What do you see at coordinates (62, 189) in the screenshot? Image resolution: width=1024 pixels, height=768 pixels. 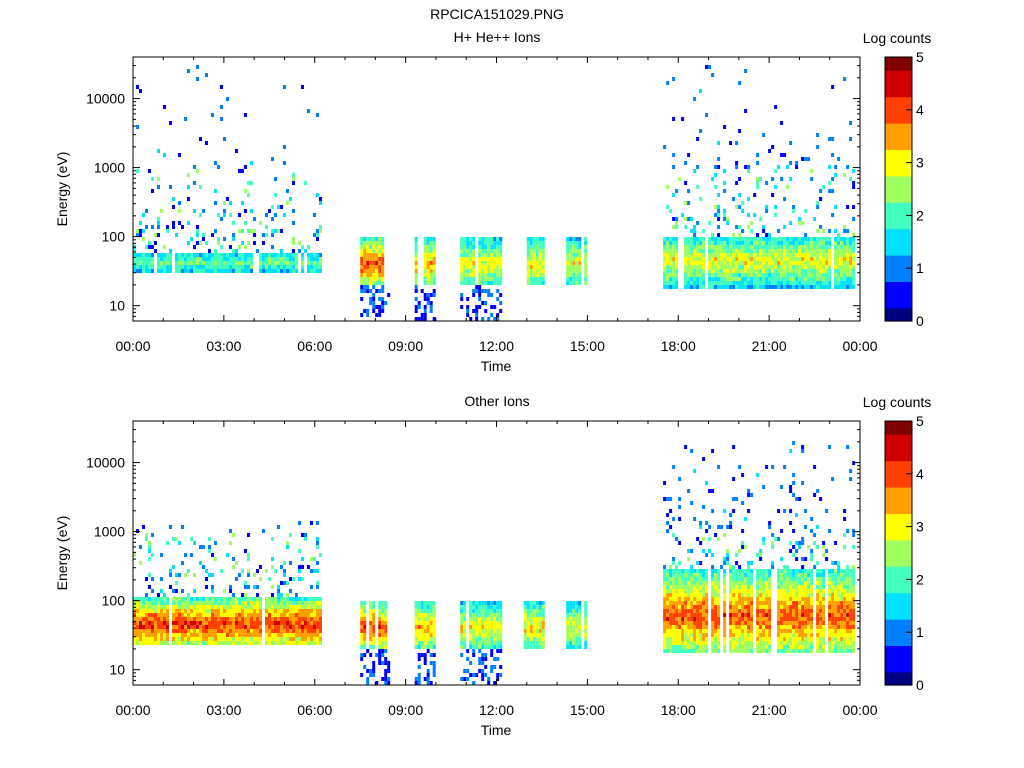 I see `y-axis-label: Energy (eV)` at bounding box center [62, 189].